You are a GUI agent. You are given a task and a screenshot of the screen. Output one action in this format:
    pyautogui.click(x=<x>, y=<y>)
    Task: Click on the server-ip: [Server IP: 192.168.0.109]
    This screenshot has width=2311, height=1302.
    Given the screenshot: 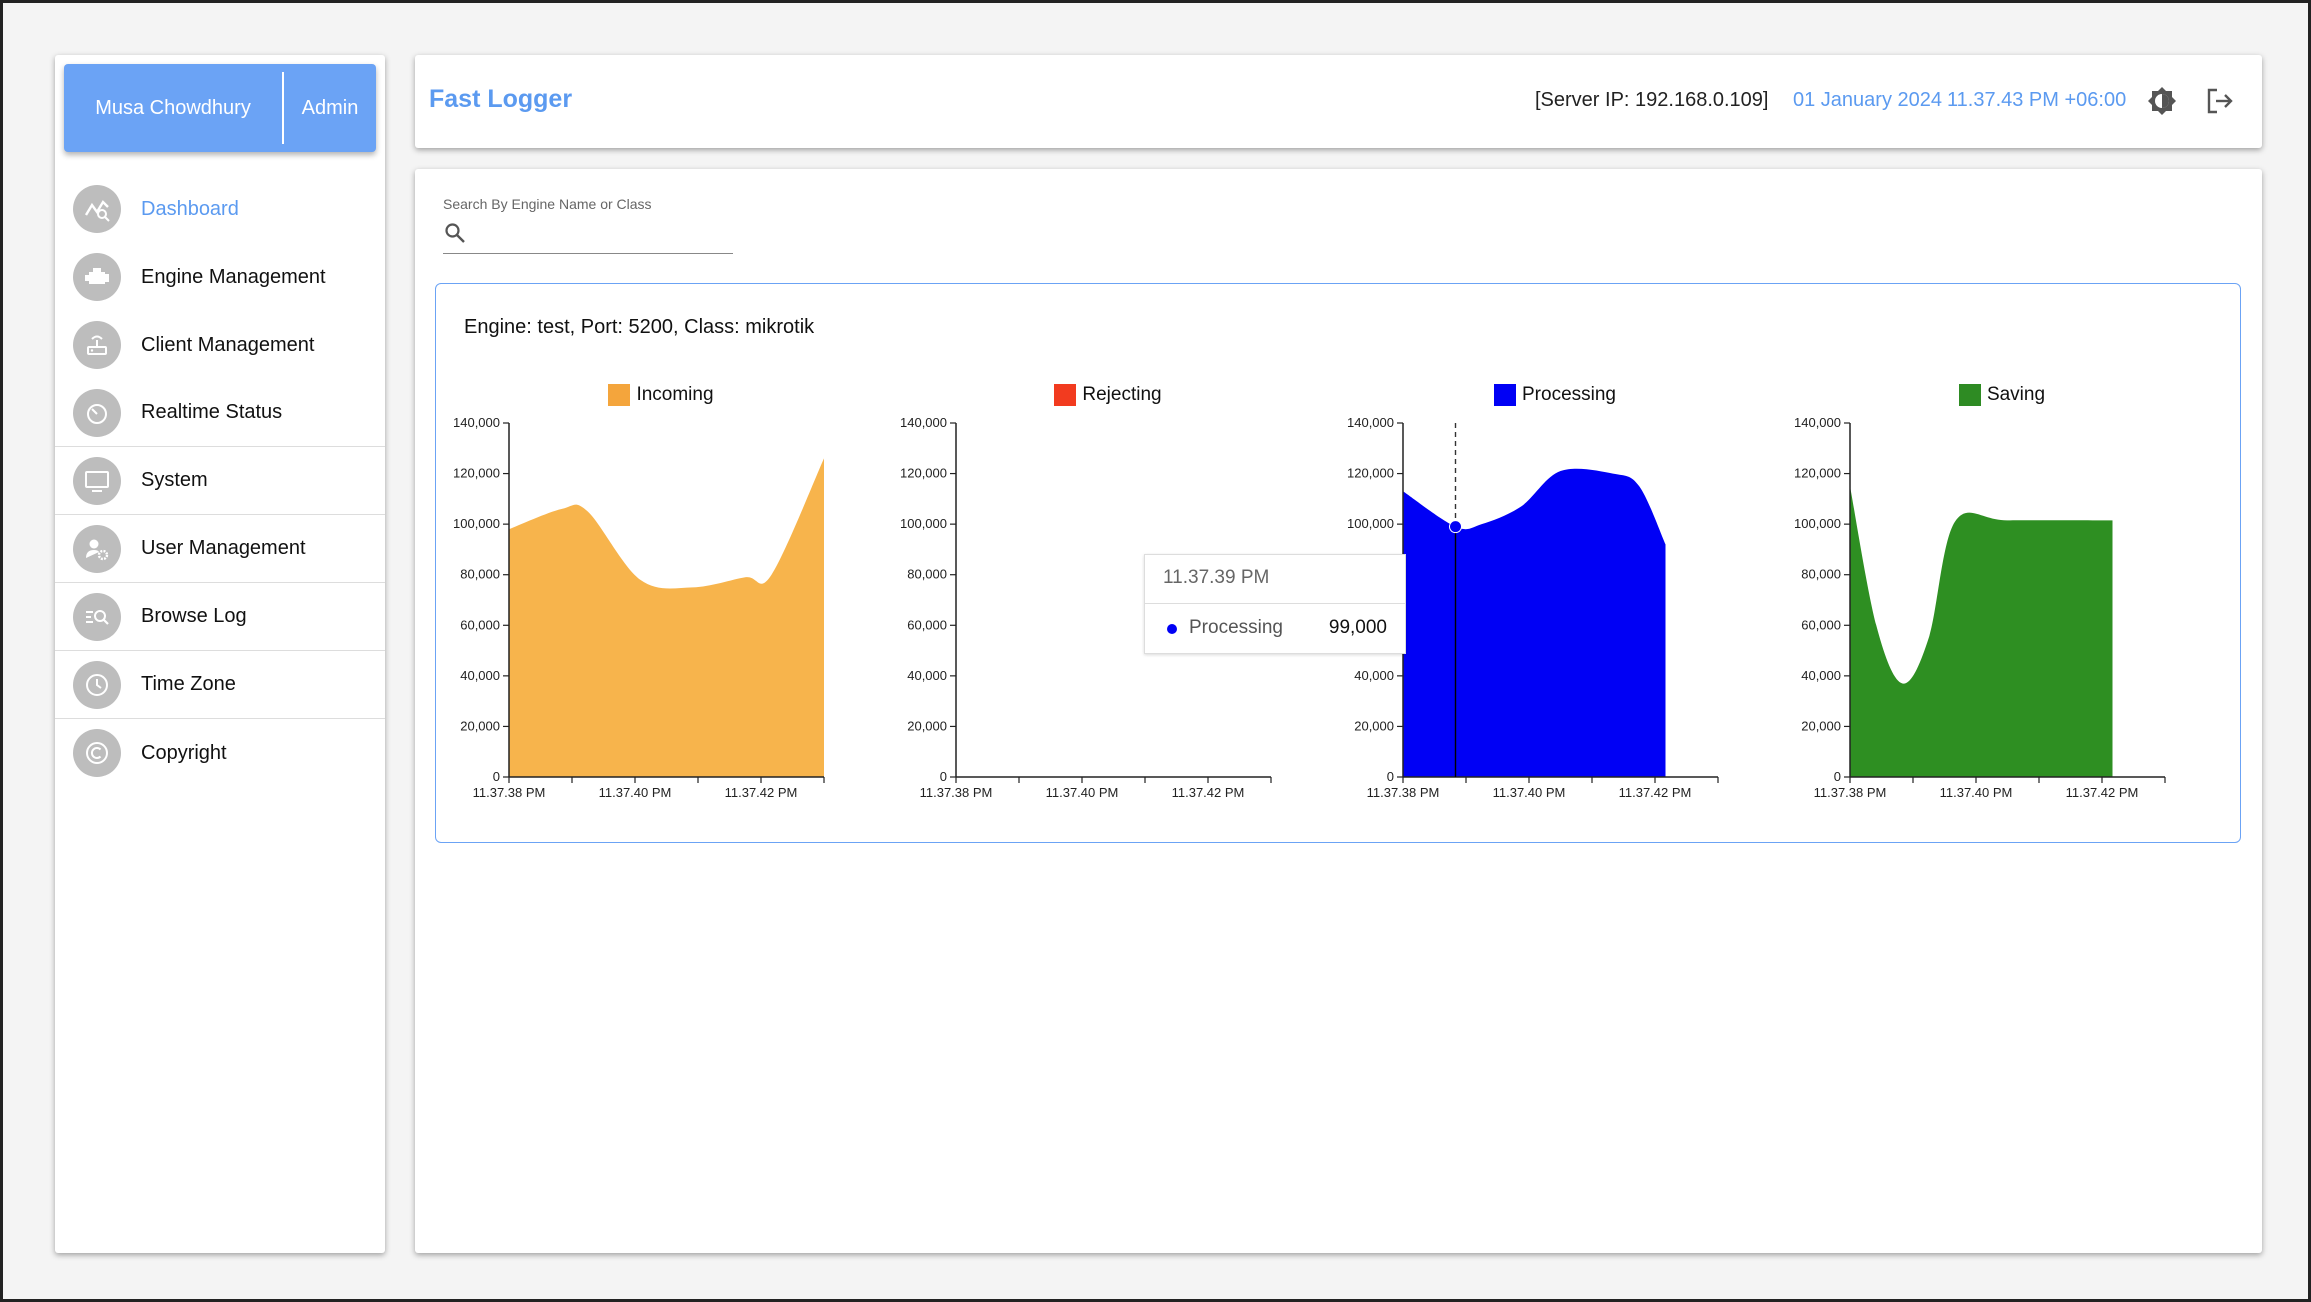 What is the action you would take?
    pyautogui.click(x=1652, y=100)
    